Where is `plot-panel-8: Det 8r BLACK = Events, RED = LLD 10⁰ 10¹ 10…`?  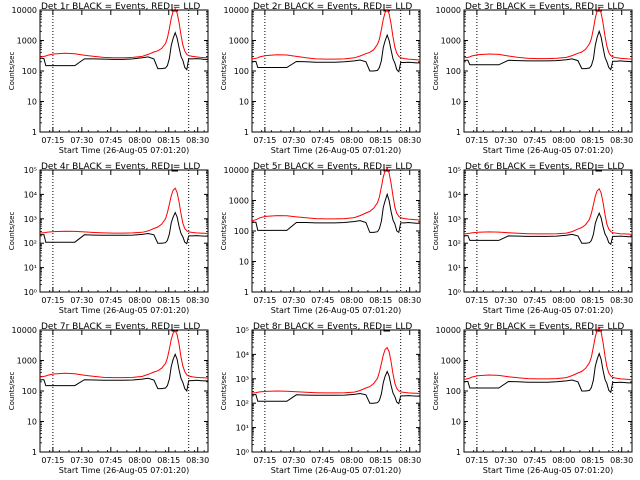
plot-panel-8: Det 8r BLACK = Events, RED = LLD 10⁰ 10¹ 10… is located at coordinates (320, 398).